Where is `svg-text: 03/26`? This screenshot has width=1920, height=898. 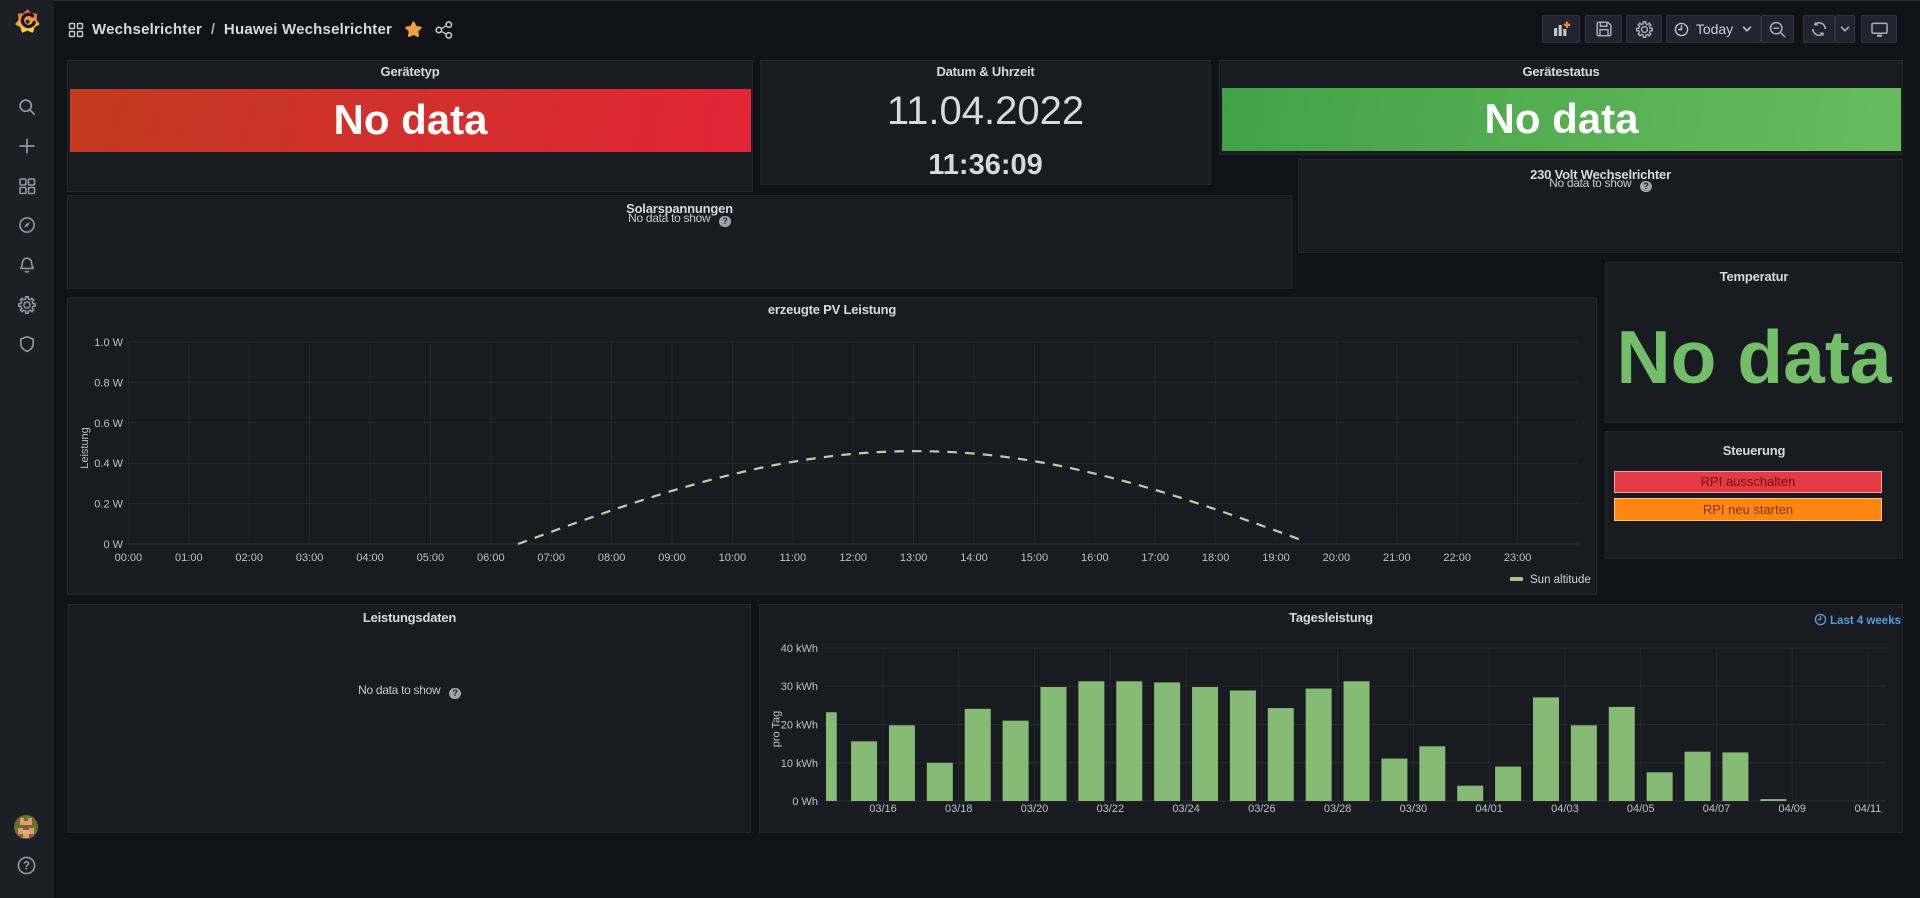 svg-text: 03/26 is located at coordinates (1262, 809).